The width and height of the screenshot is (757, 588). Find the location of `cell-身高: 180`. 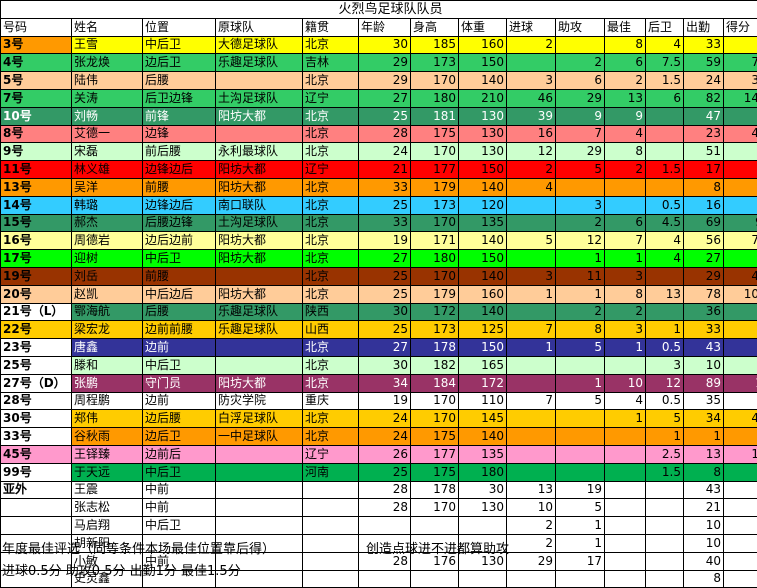

cell-身高: 180 is located at coordinates (435, 98).